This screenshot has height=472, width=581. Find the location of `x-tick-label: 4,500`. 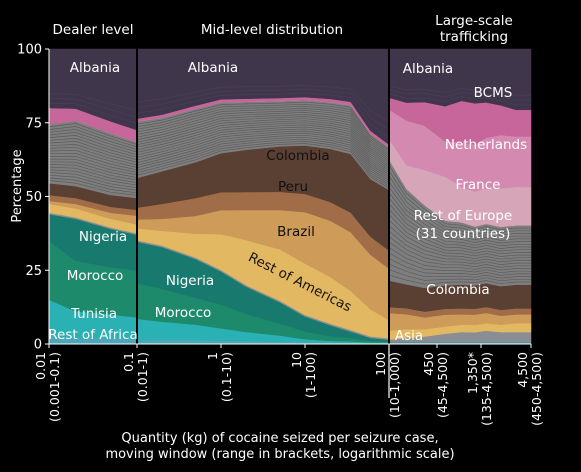

x-tick-label: 4,500 is located at coordinates (522, 370).